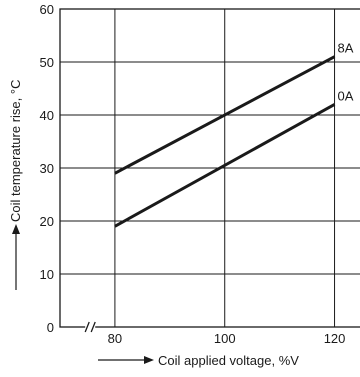  Describe the element at coordinates (346, 48) in the screenshot. I see `series-label: 8A` at that location.